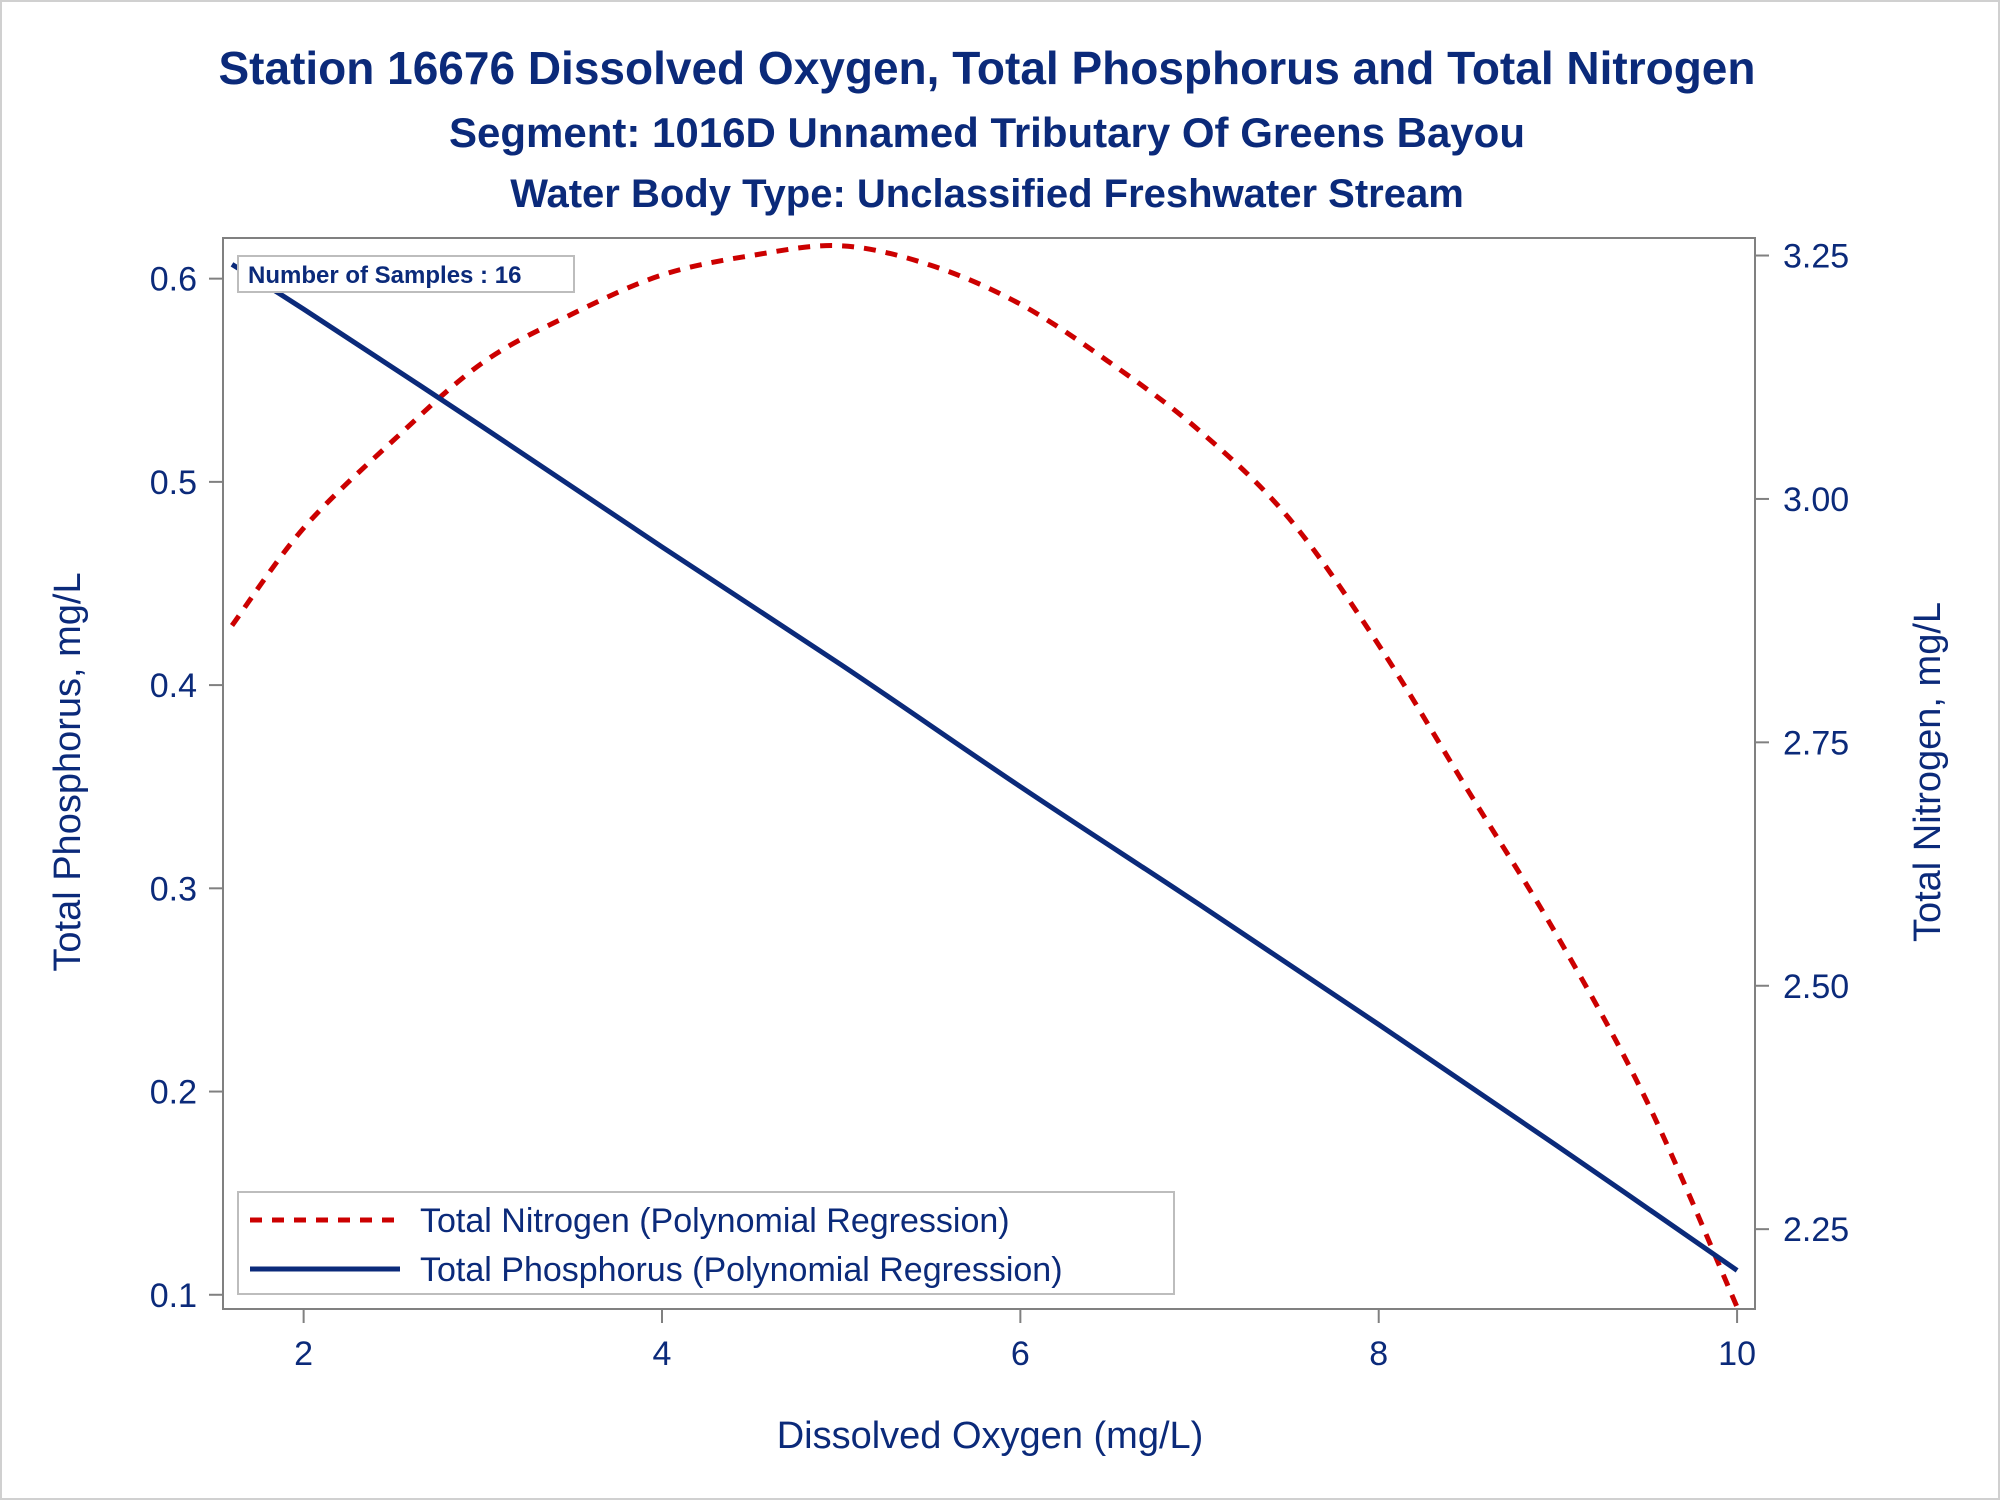 The width and height of the screenshot is (2000, 1503). I want to click on y-left-tick-label: 0.5, so click(173, 483).